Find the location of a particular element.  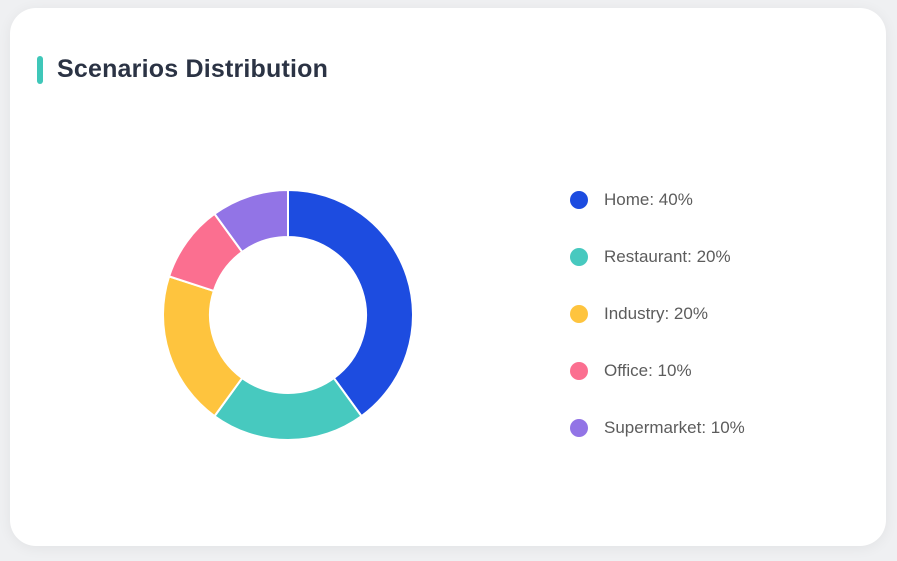

title-accent-bar is located at coordinates (40, 69).